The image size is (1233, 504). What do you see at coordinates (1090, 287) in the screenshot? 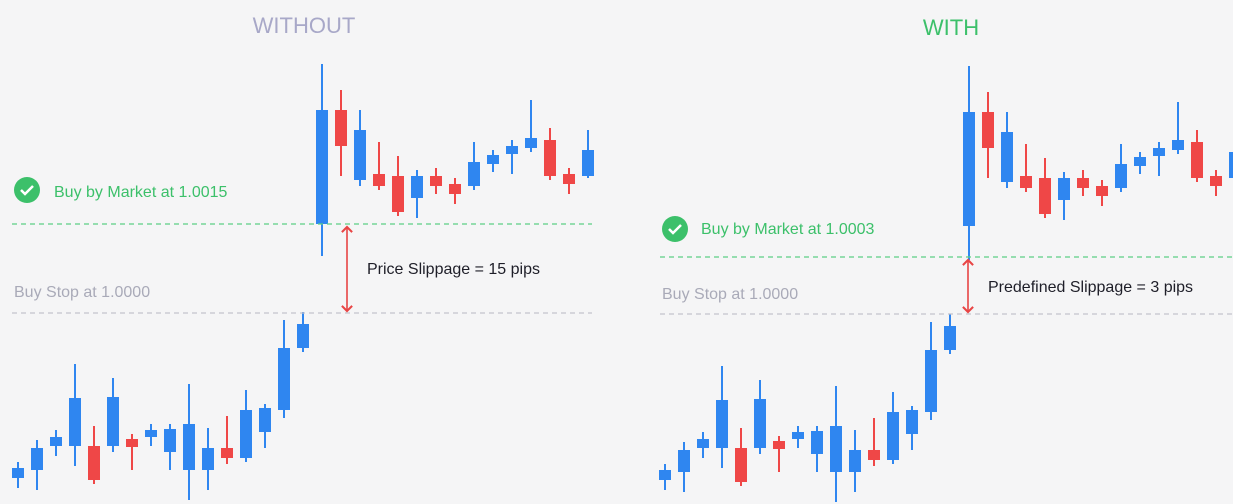
I see `slippage-label: Predefined Slippage = 3 pips` at bounding box center [1090, 287].